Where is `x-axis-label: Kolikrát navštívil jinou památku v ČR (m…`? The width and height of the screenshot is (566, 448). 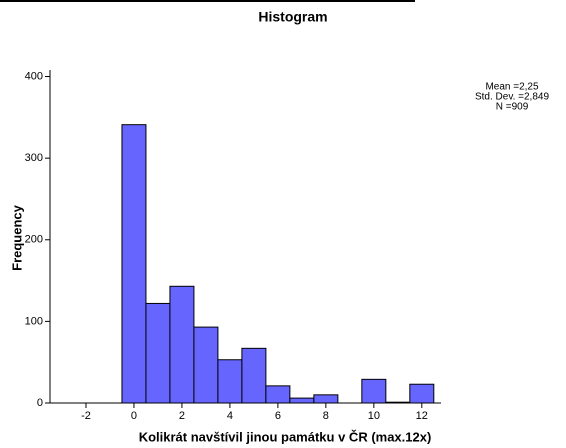 x-axis-label: Kolikrát navštívil jinou památku v ČR (m… is located at coordinates (285, 436).